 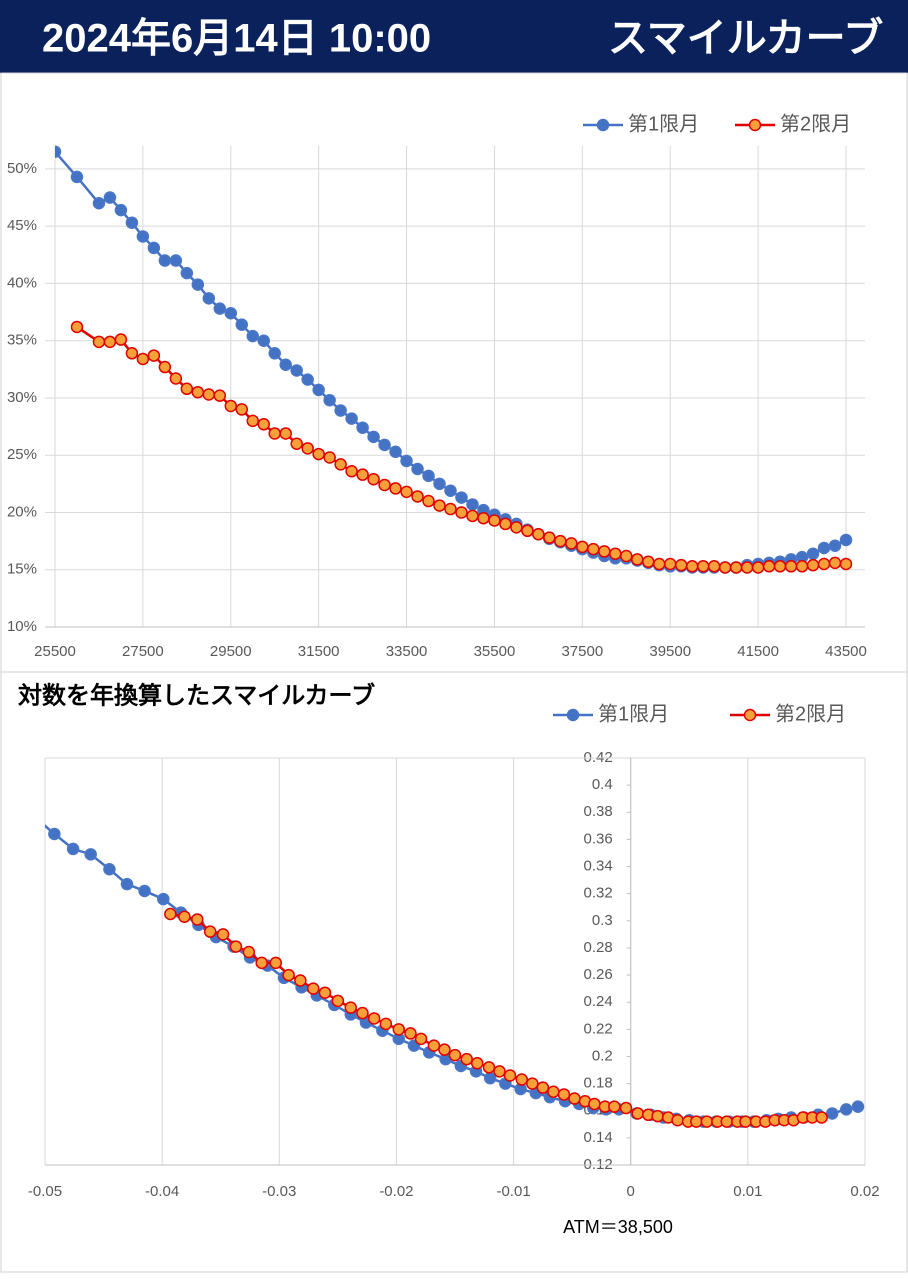 What do you see at coordinates (279, 1191) in the screenshot?
I see `x-tick-label: -0.03` at bounding box center [279, 1191].